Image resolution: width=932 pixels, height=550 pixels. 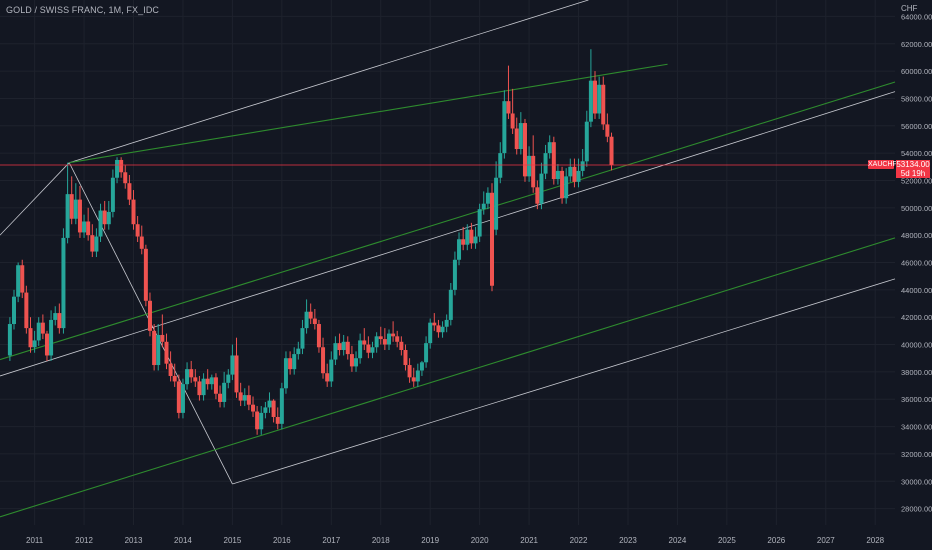 I want to click on price-tick-label: 28000.00, so click(x=916, y=509).